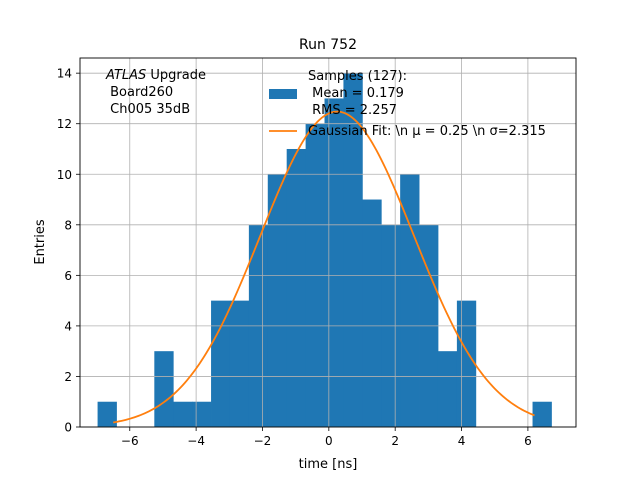  What do you see at coordinates (64, 124) in the screenshot?
I see `y-tick-label: 12` at bounding box center [64, 124].